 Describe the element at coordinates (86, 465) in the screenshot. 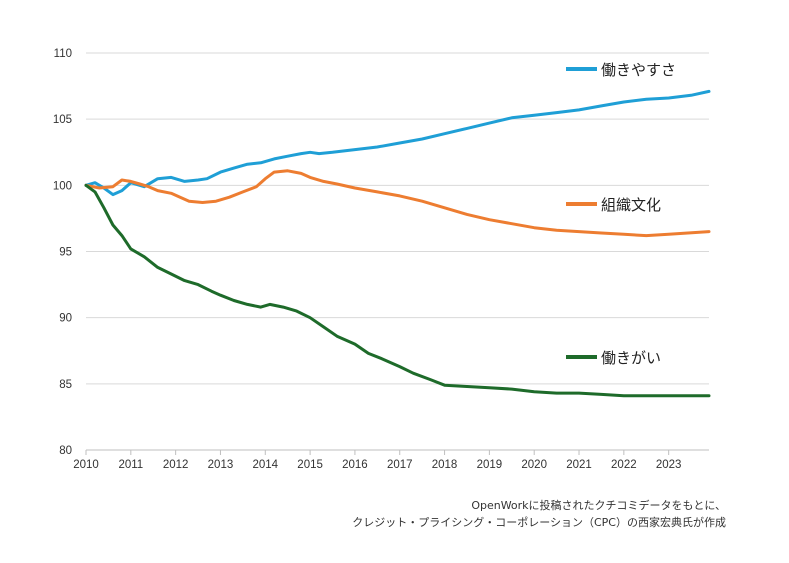

I see `x-tick-label: 2010` at that location.